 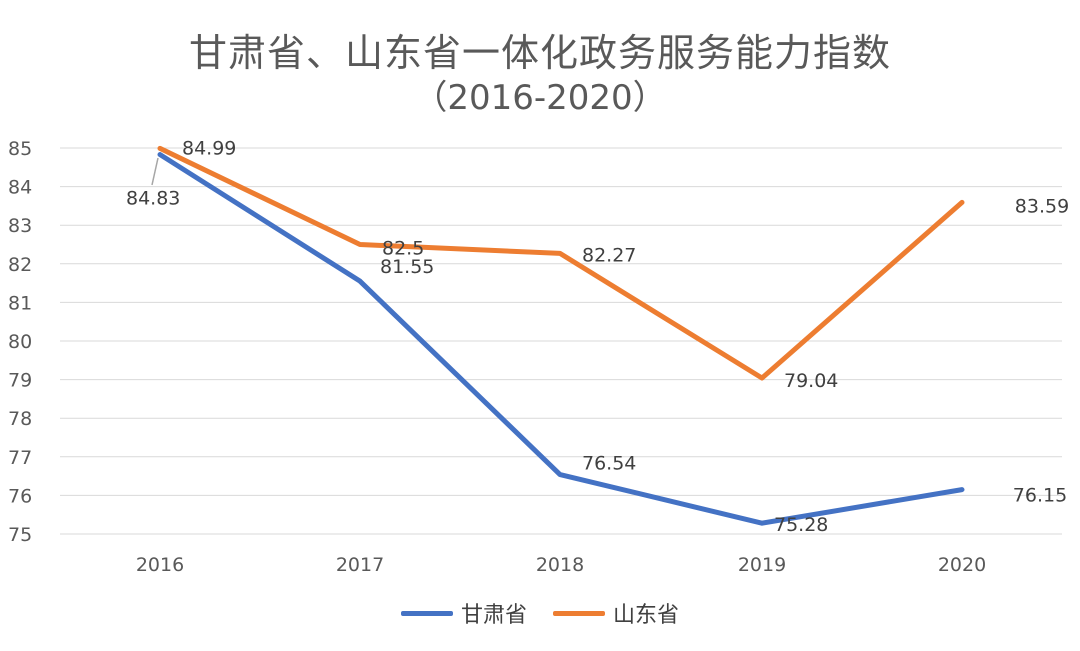 What do you see at coordinates (407, 267) in the screenshot?
I see `data-label: 81.55` at bounding box center [407, 267].